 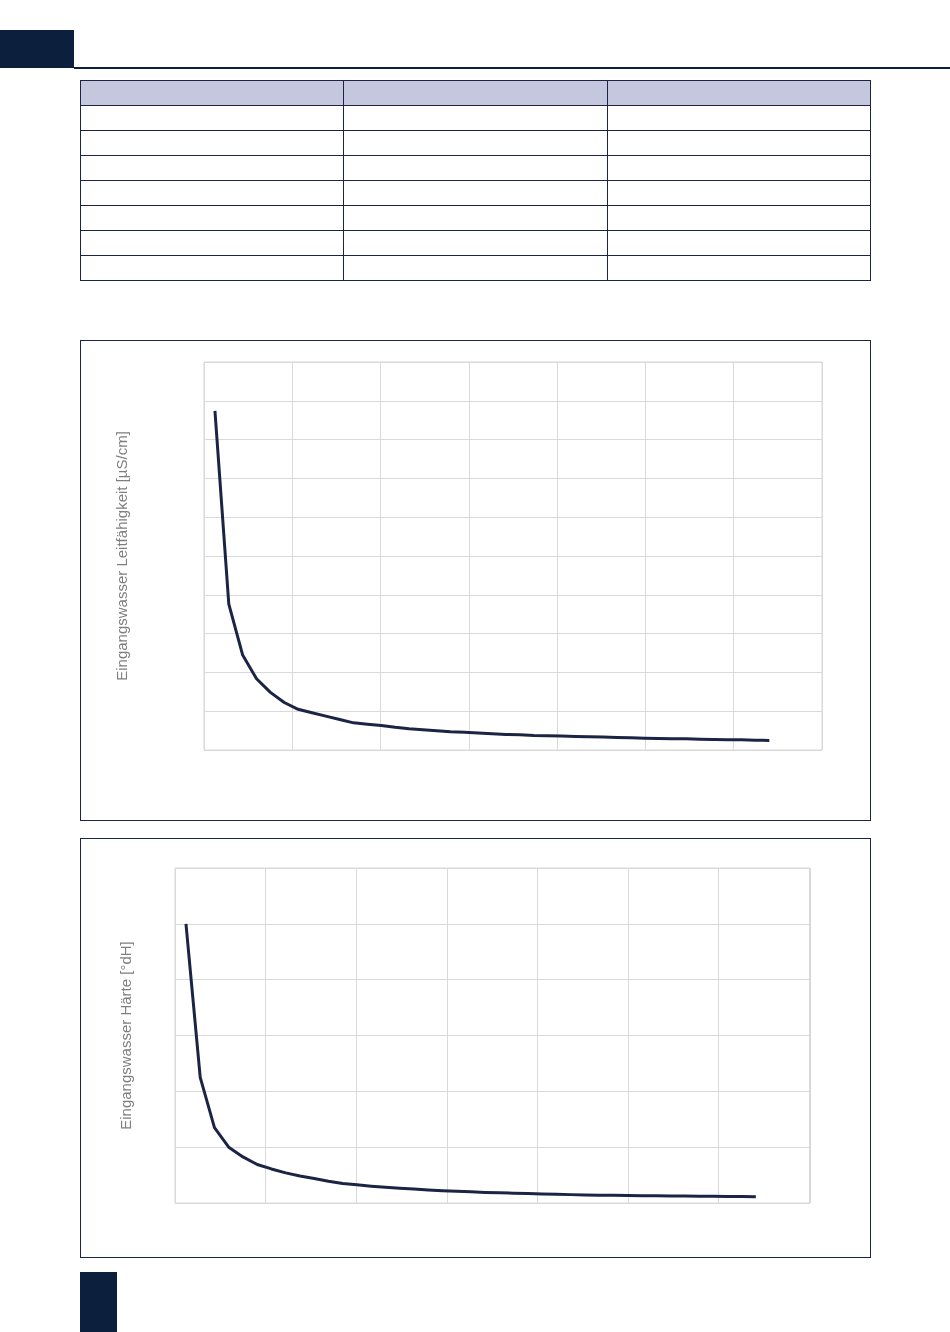 What do you see at coordinates (121, 556) in the screenshot?
I see `y-axis-title: Eingangswasser Leitfähigkeit [µS/cm]` at bounding box center [121, 556].